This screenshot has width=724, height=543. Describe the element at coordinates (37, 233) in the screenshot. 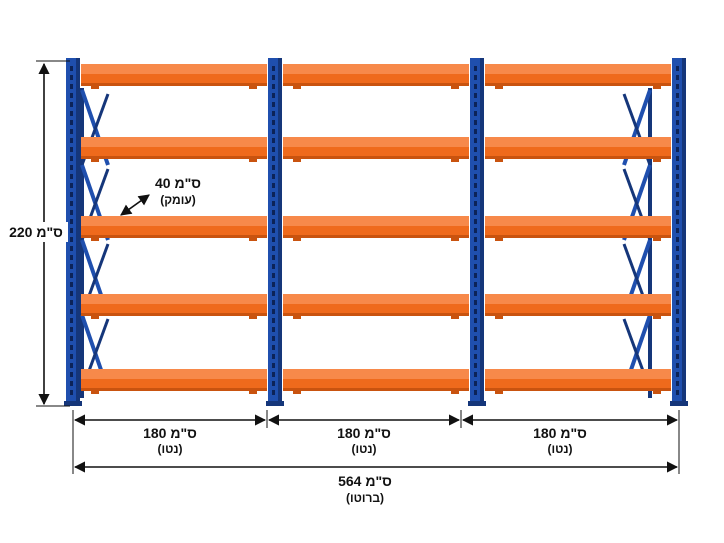

I see `height-dimension: 220 ס"מ` at that location.